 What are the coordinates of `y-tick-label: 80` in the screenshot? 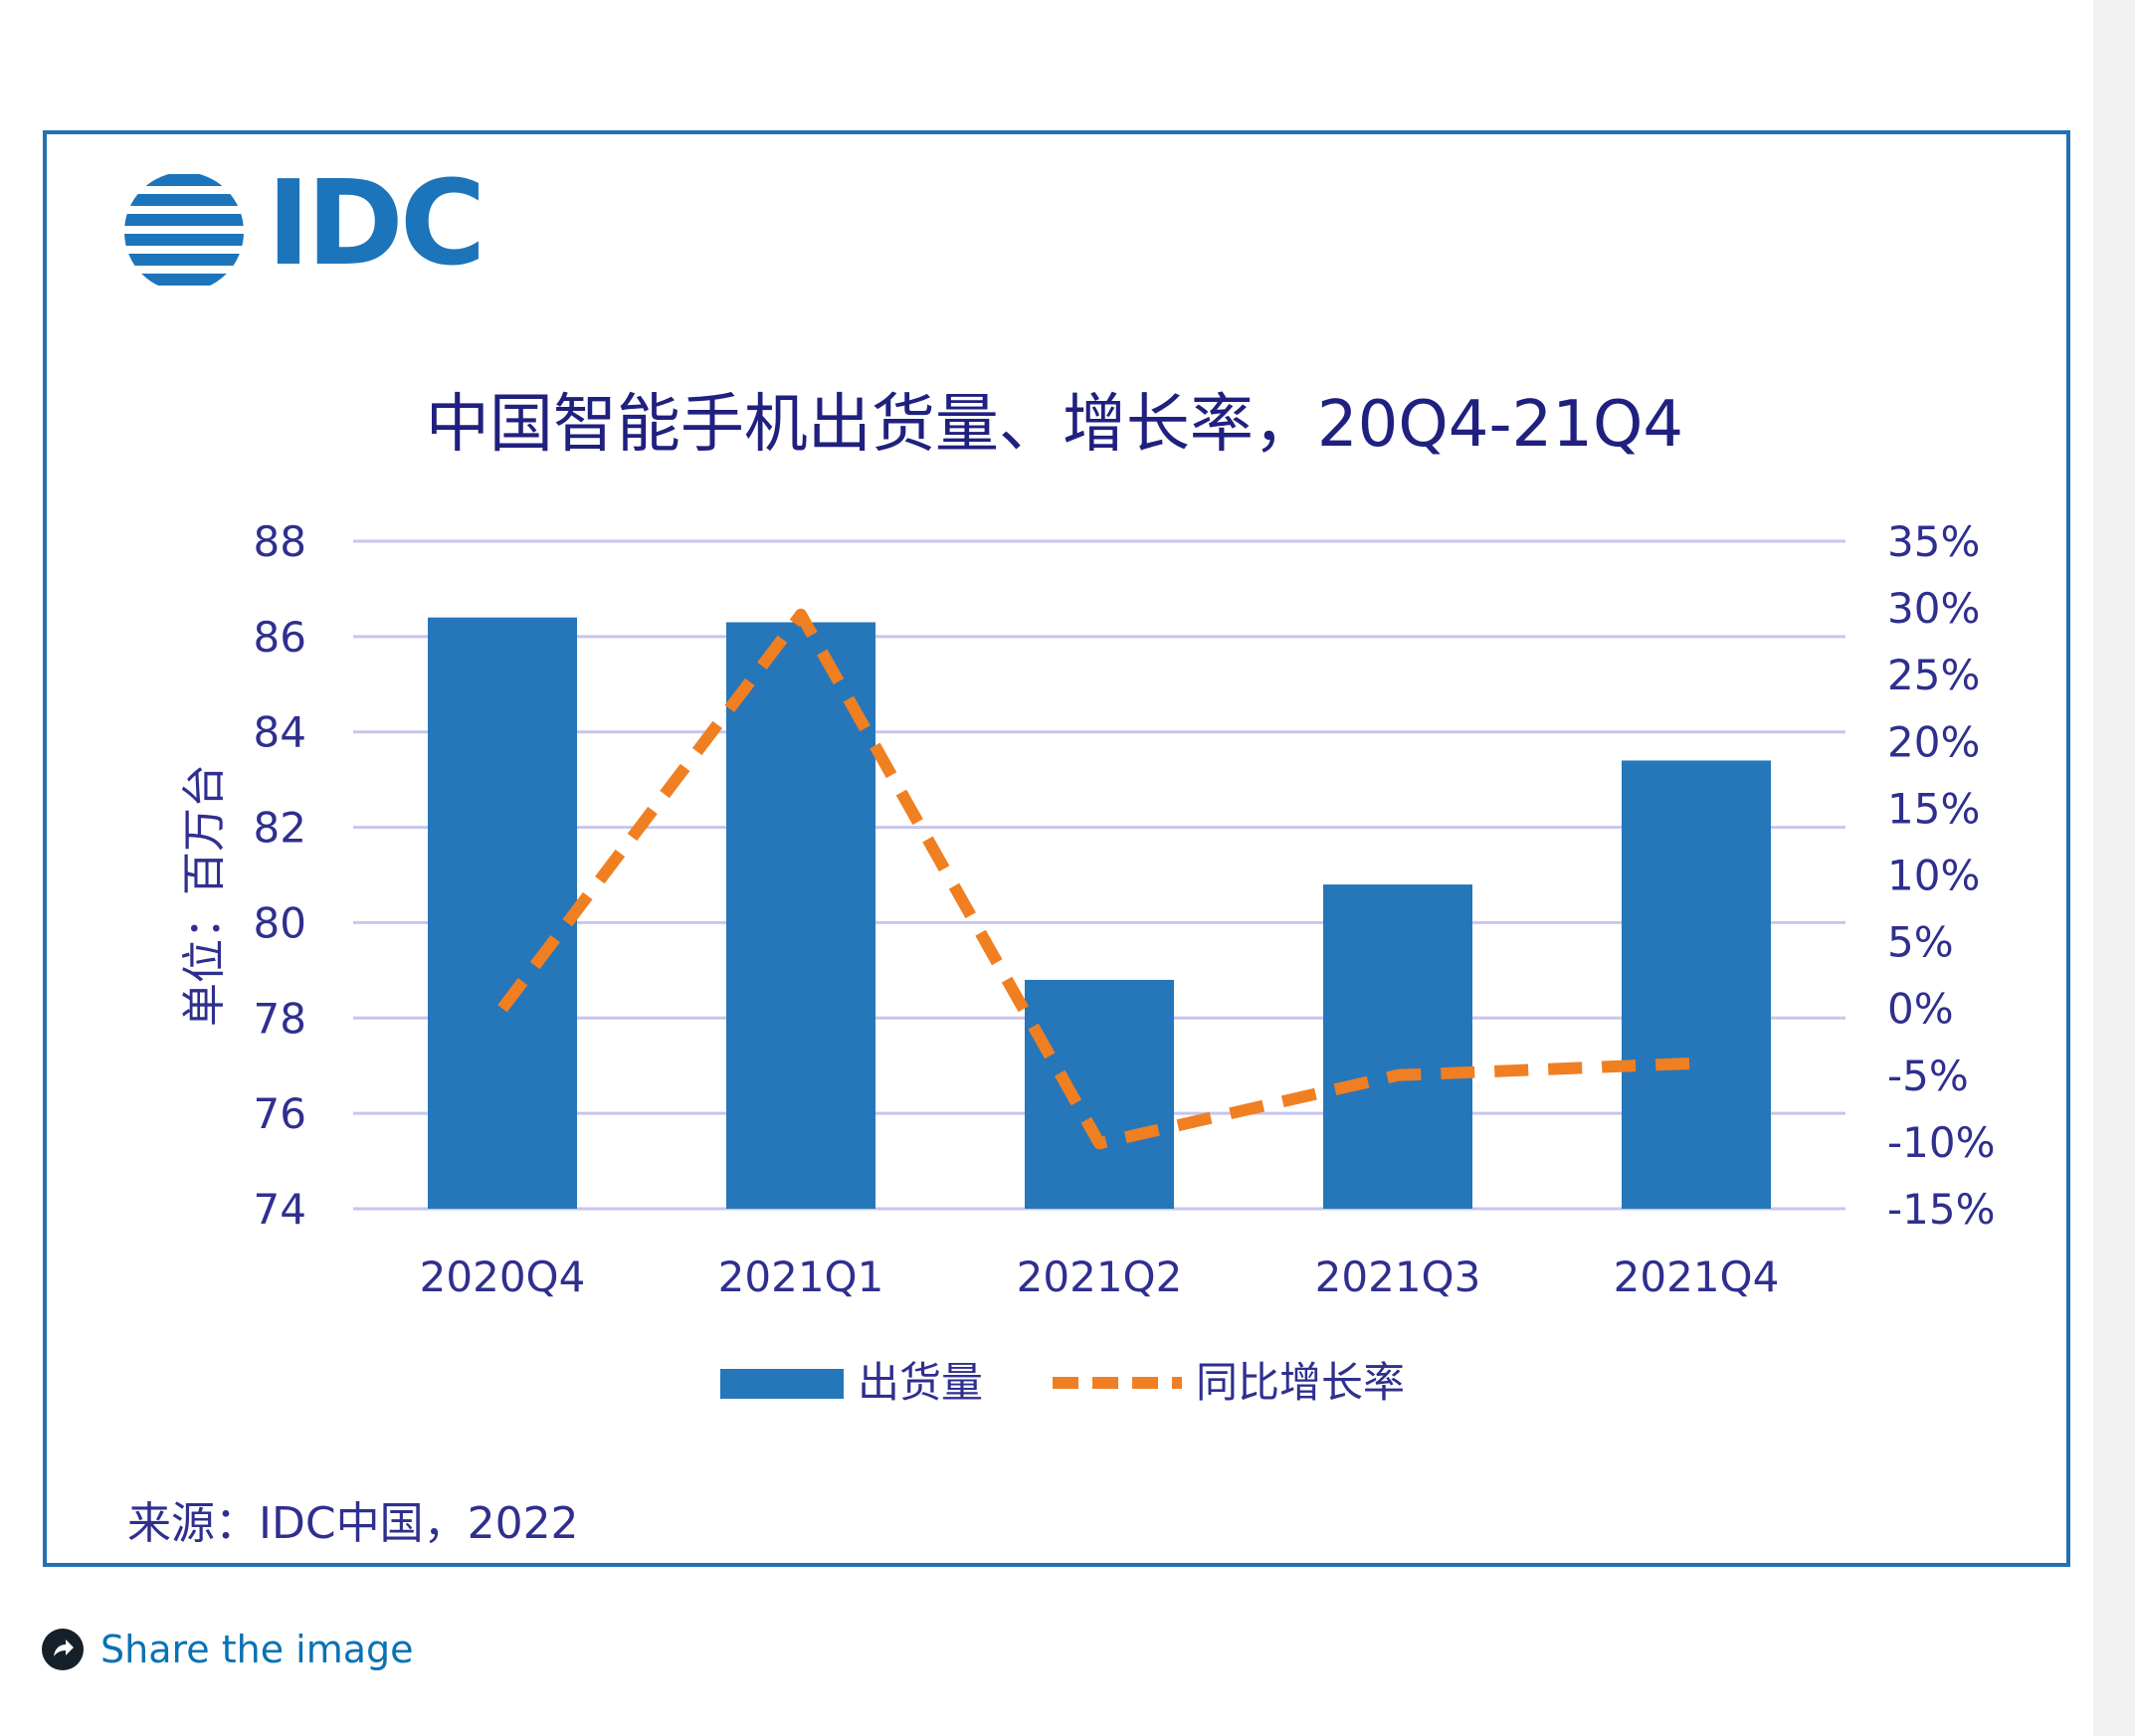 It's located at (280, 922).